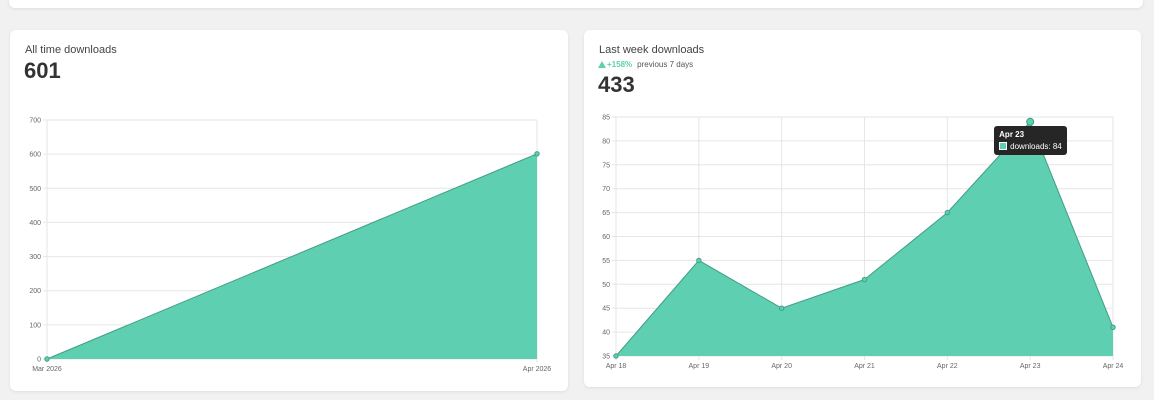 The height and width of the screenshot is (400, 1154). I want to click on x-tick-label: Apr 22, so click(947, 366).